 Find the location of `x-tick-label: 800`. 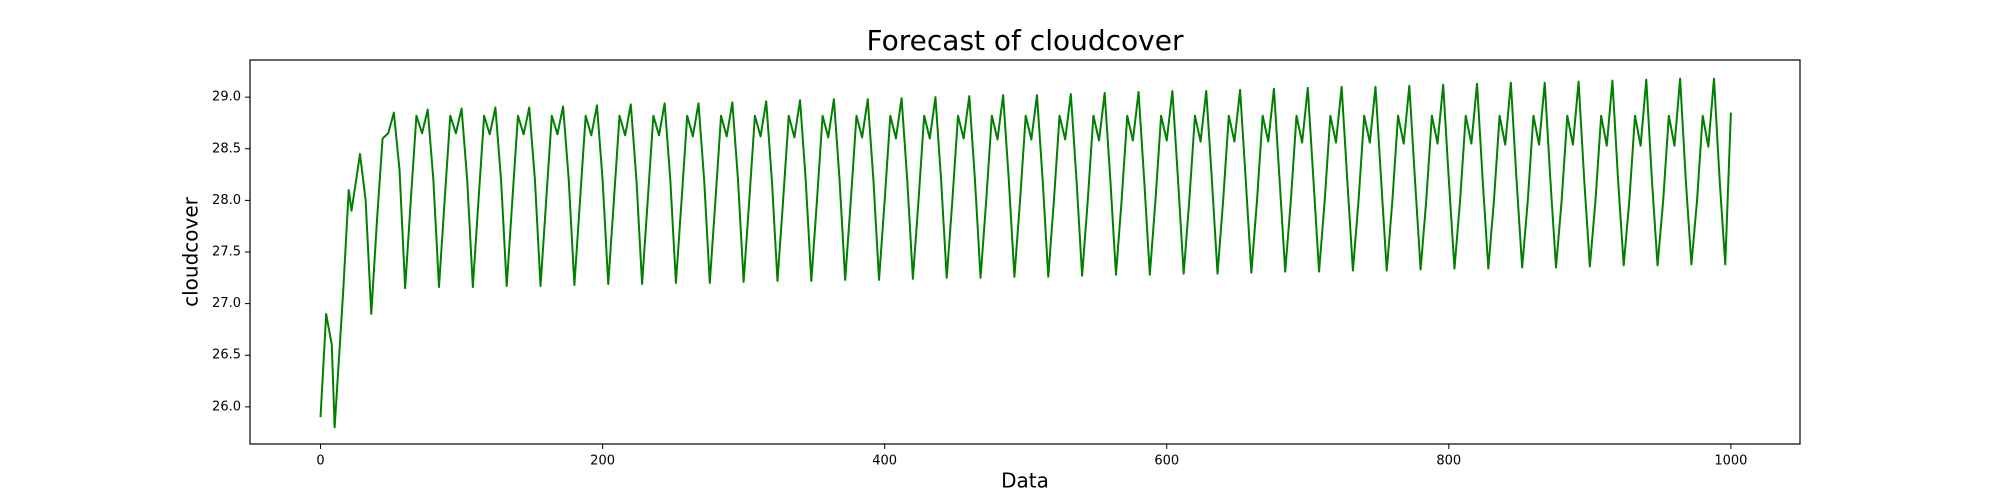

x-tick-label: 800 is located at coordinates (1448, 461).